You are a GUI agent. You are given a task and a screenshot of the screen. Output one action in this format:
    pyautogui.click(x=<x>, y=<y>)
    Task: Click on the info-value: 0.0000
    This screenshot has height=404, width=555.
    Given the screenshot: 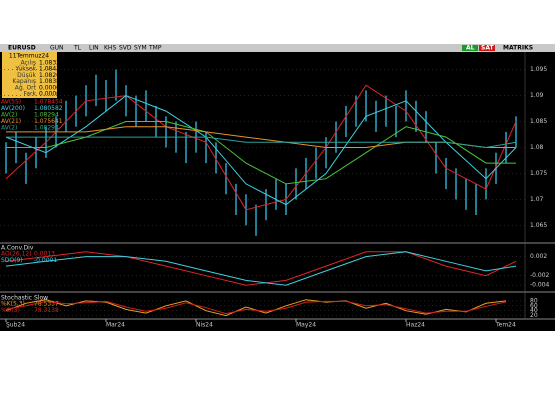 What is the action you would take?
    pyautogui.click(x=49, y=87)
    